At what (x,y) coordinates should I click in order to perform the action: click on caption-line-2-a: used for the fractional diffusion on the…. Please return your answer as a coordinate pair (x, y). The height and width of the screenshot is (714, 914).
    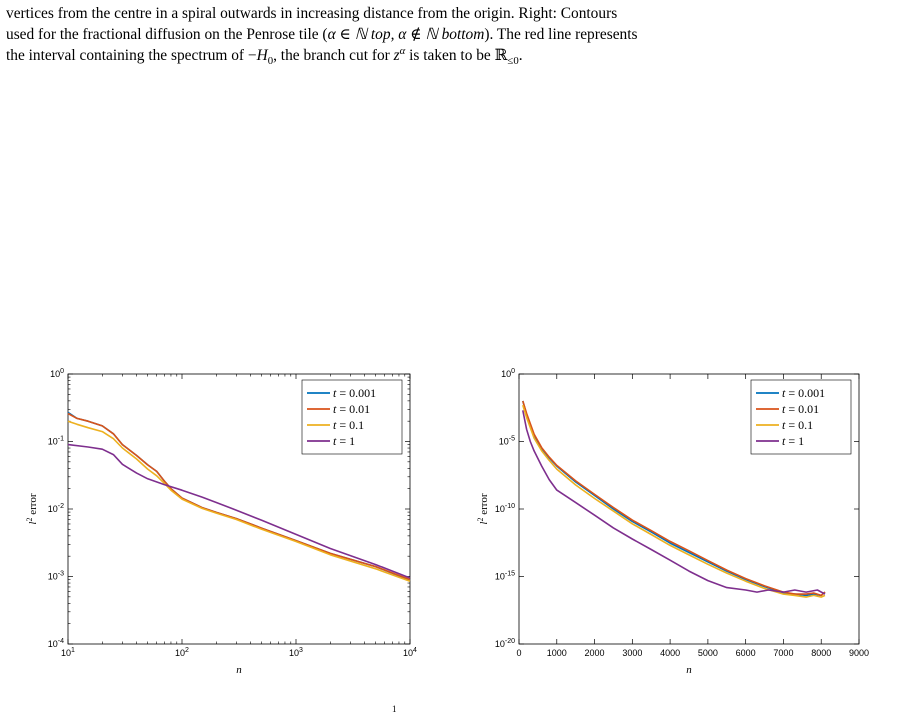
    Looking at the image, I should click on (167, 34).